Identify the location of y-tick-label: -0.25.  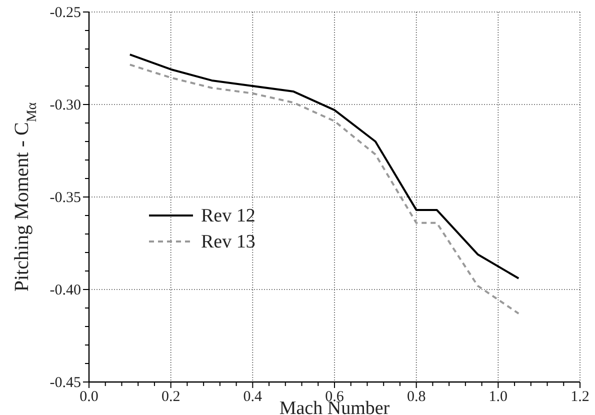
(65, 13).